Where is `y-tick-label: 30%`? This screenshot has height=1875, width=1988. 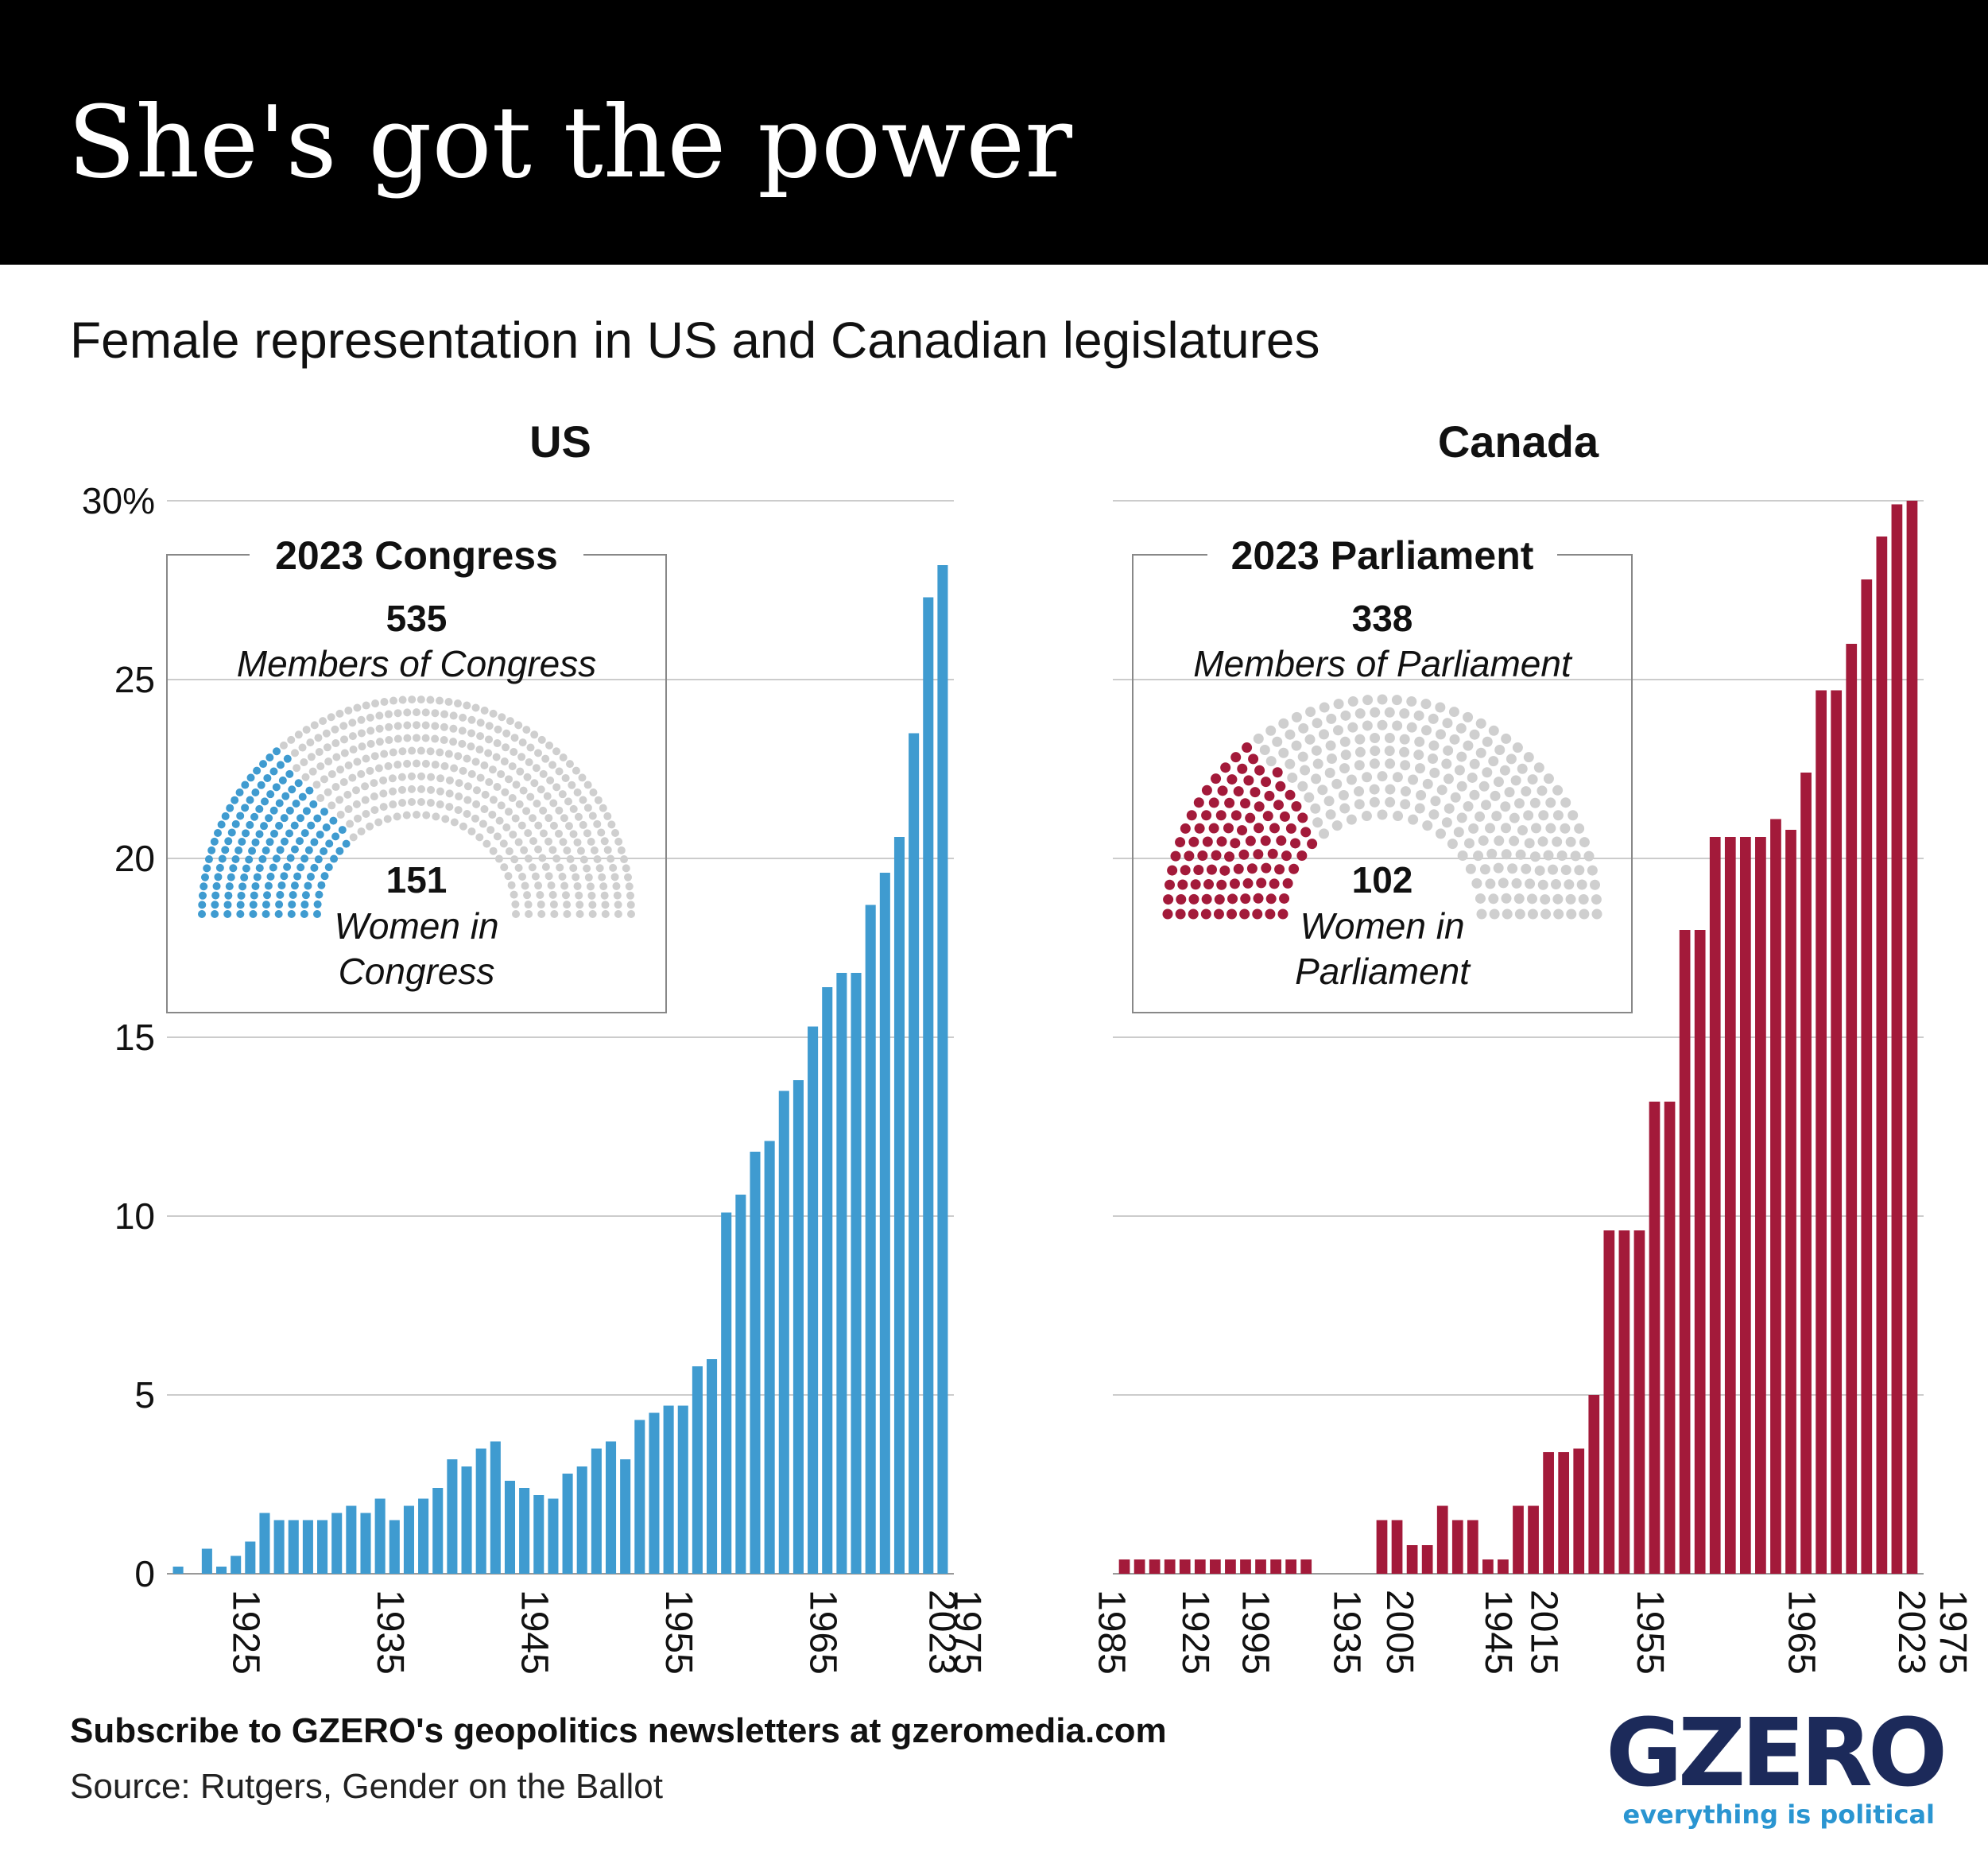 y-tick-label: 30% is located at coordinates (118, 500).